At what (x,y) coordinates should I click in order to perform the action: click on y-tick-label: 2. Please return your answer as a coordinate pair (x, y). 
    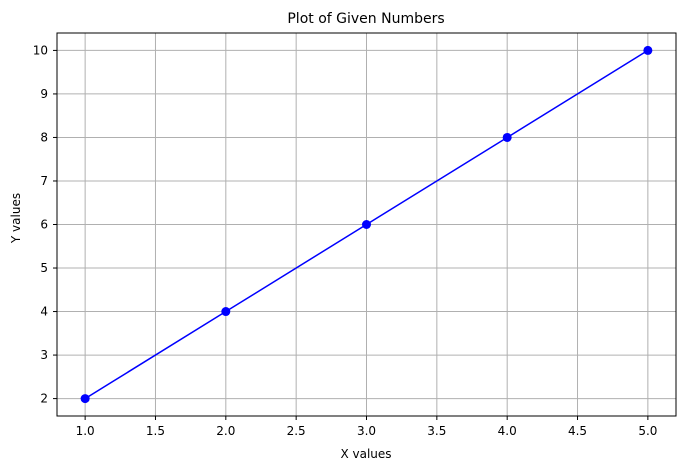
    Looking at the image, I should click on (44, 399).